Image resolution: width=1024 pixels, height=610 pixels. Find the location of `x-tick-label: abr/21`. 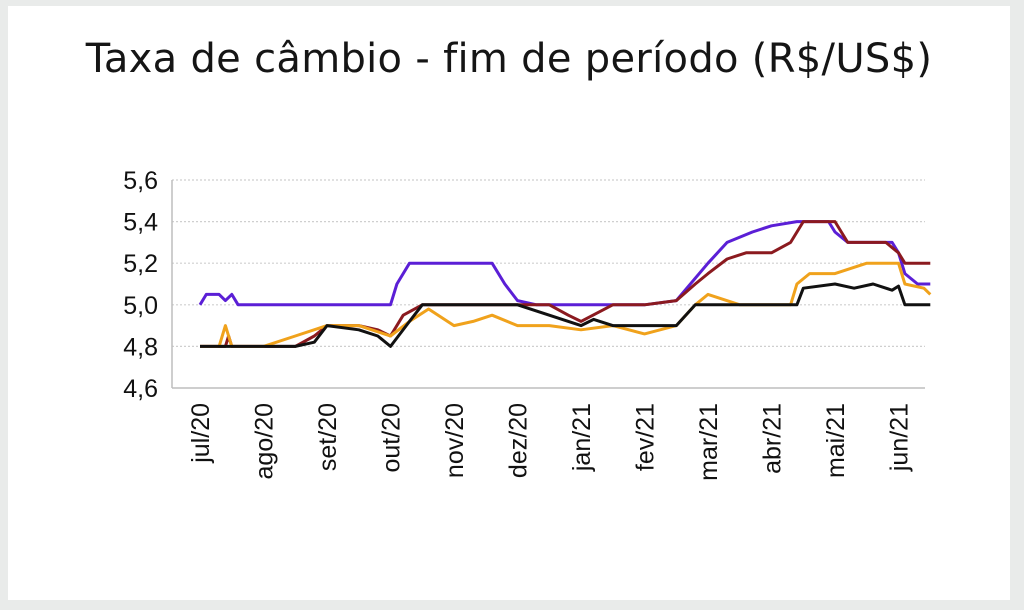

x-tick-label: abr/21 is located at coordinates (773, 438).